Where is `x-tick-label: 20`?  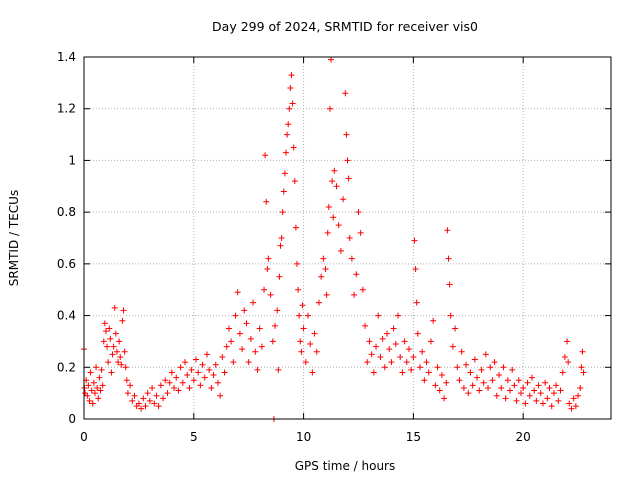 x-tick-label: 20 is located at coordinates (523, 437).